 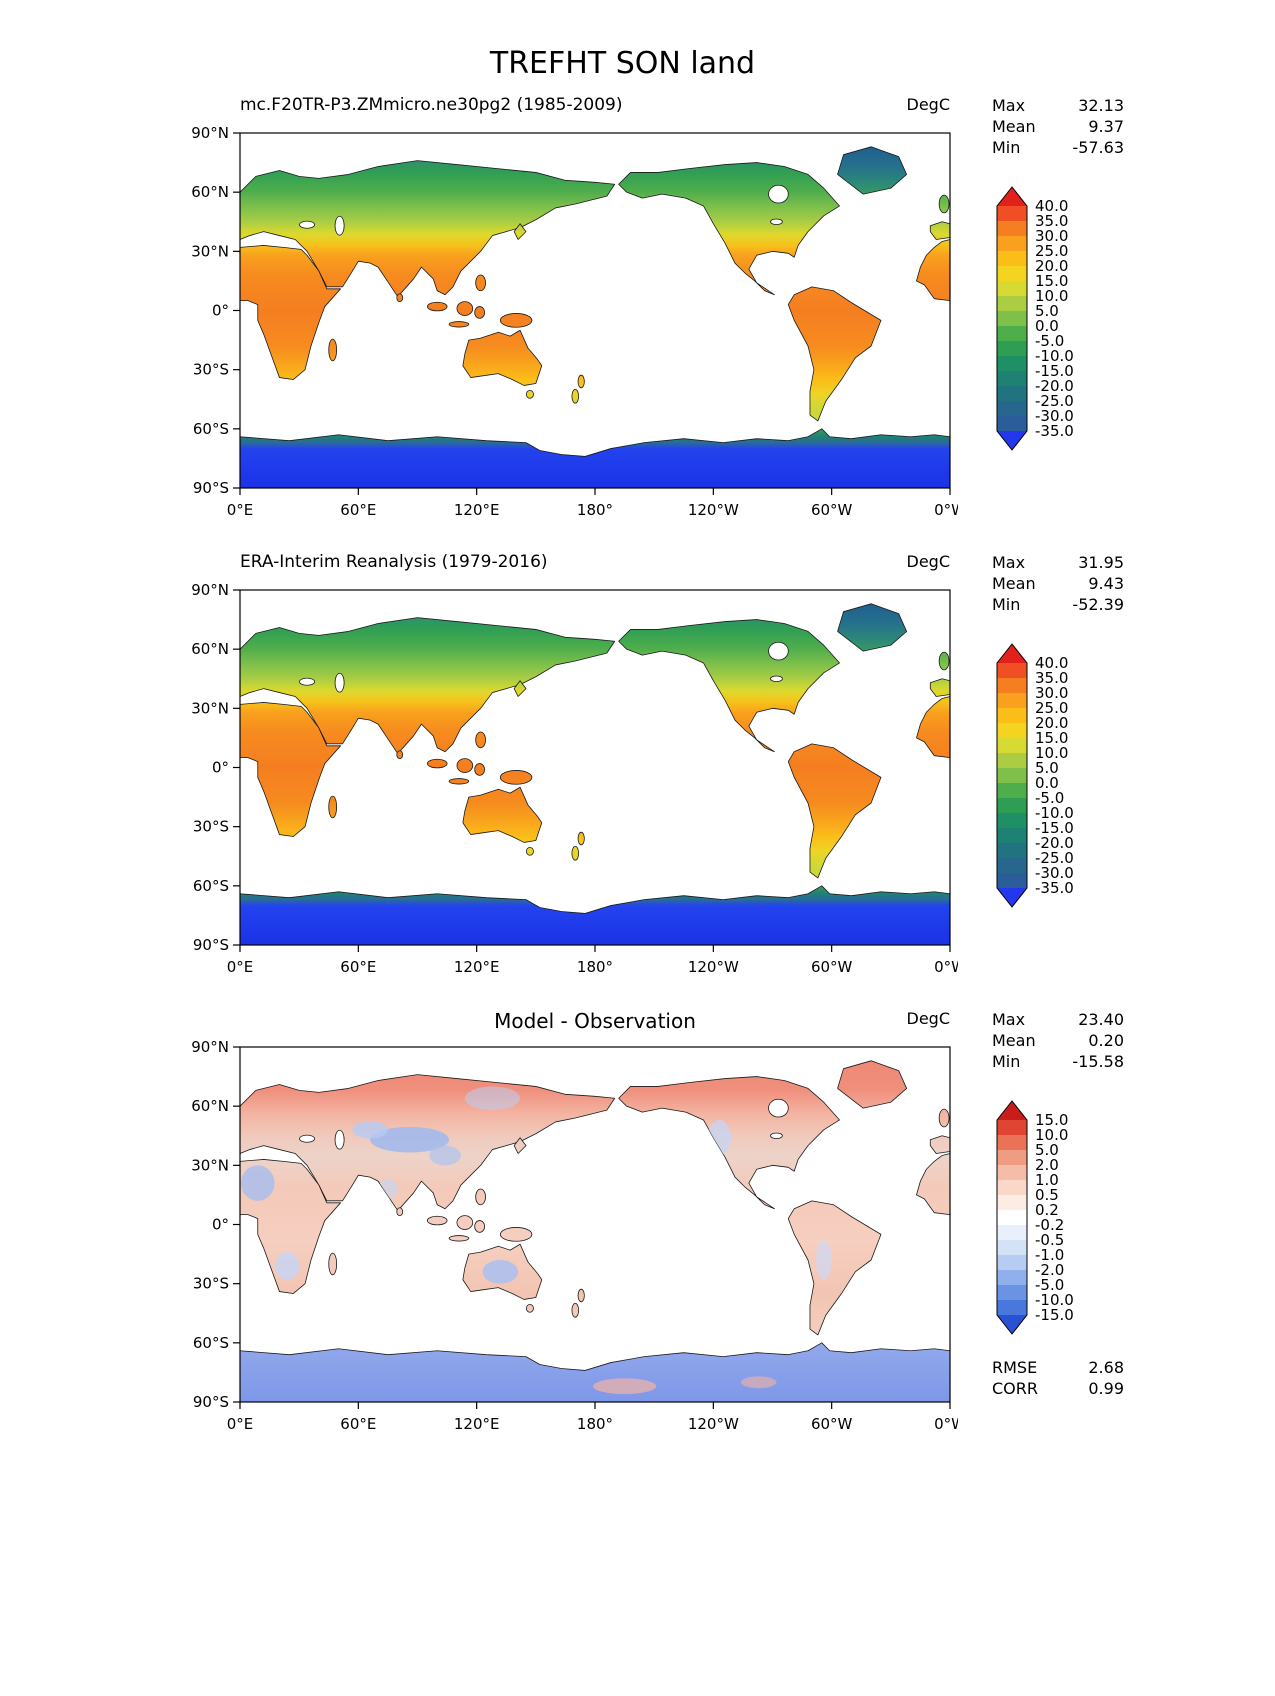 What do you see at coordinates (210, 1165) in the screenshot?
I see `y-axis-tick-label: 30°N` at bounding box center [210, 1165].